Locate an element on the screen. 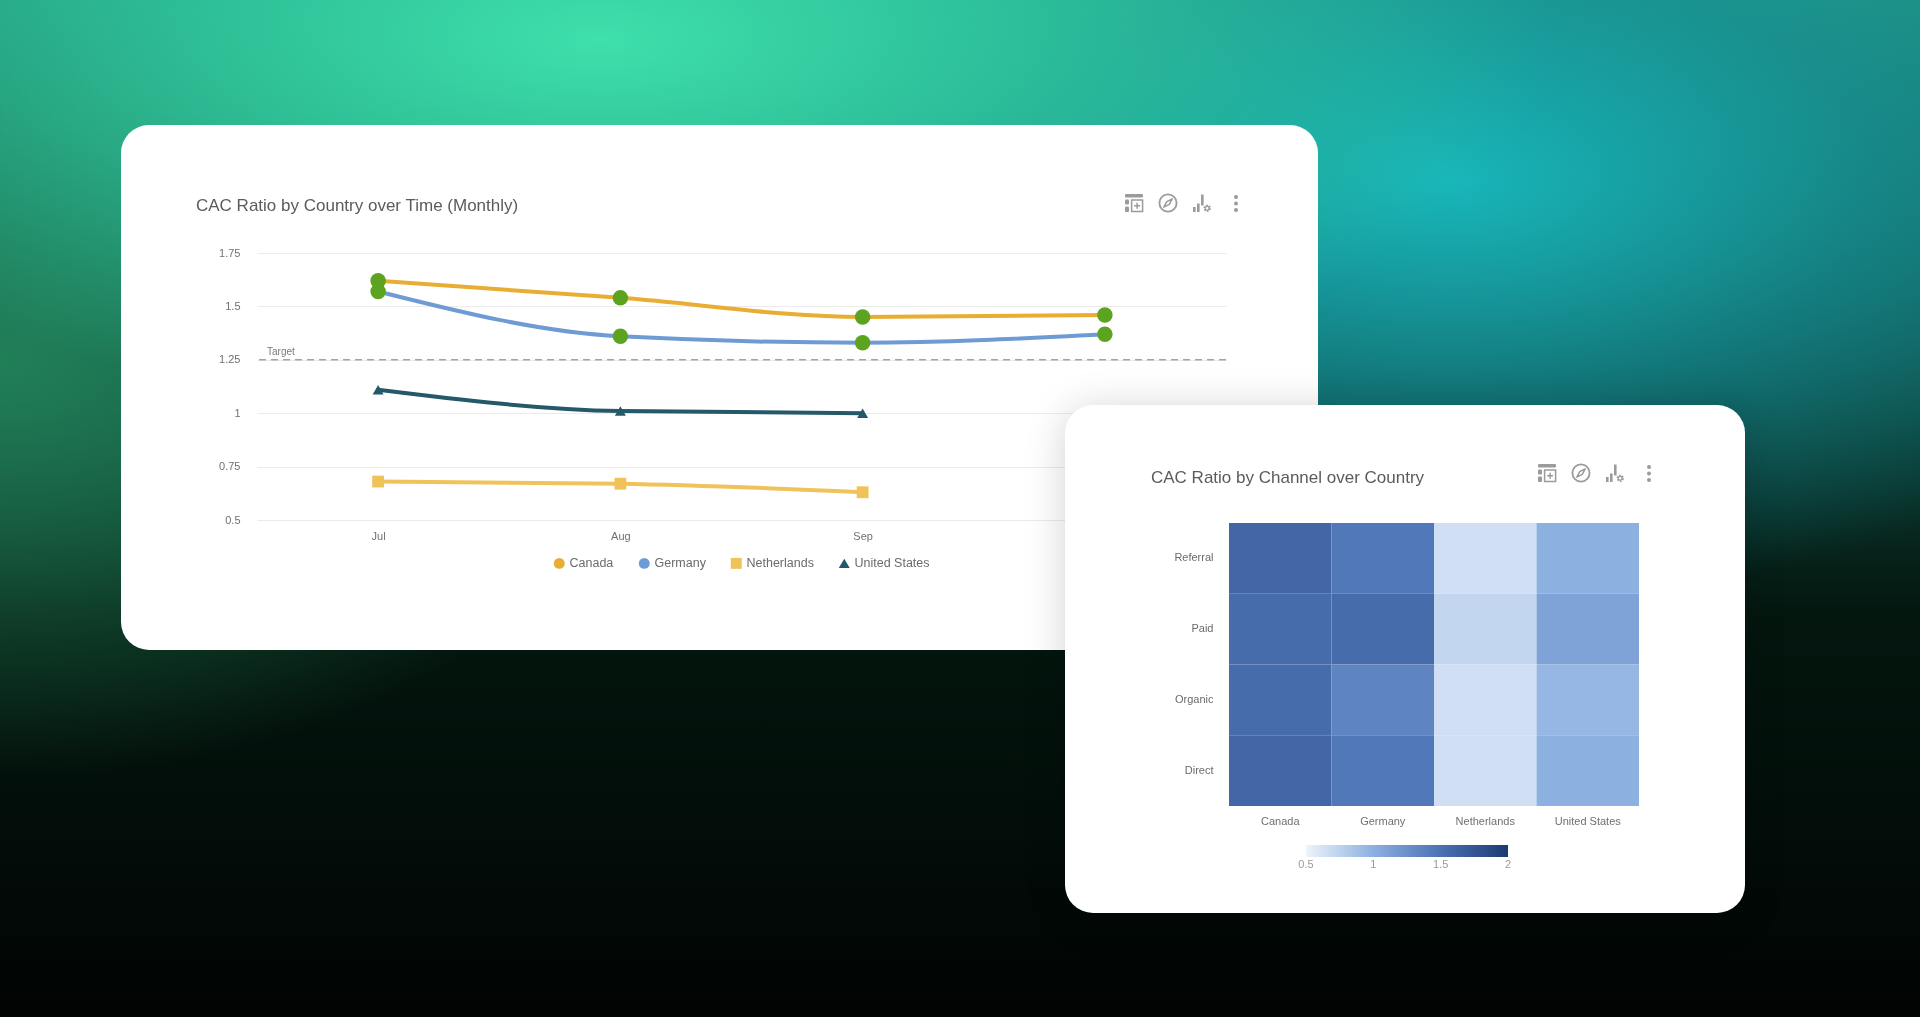 The height and width of the screenshot is (1017, 1920). x-tick-label: Aug is located at coordinates (621, 535).